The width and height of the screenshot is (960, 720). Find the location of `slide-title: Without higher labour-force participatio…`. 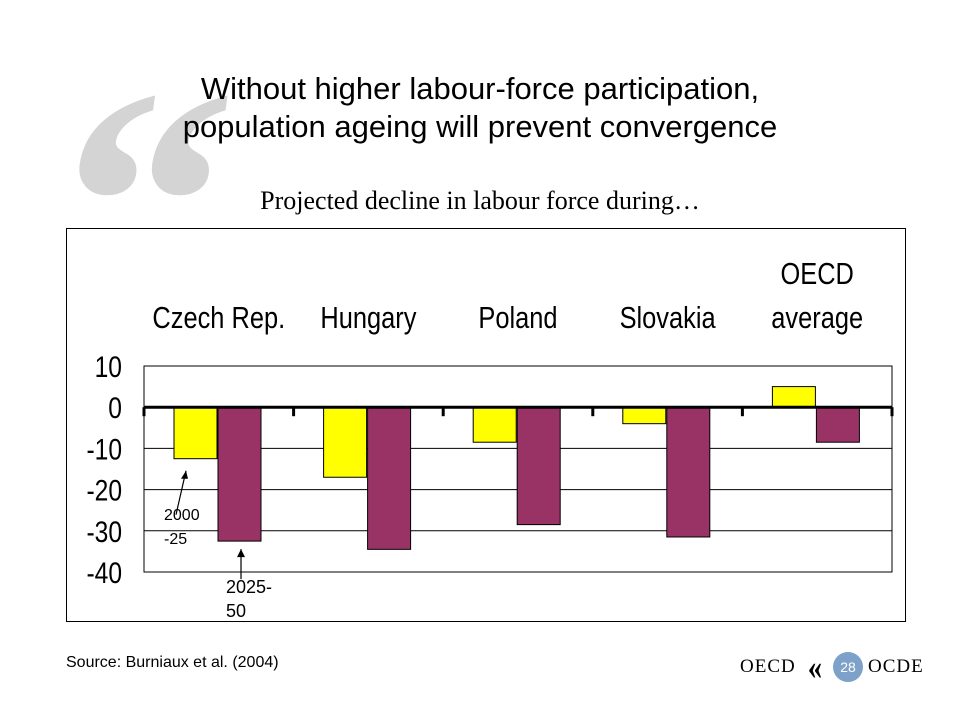

slide-title: Without higher labour-force participatio… is located at coordinates (480, 108).